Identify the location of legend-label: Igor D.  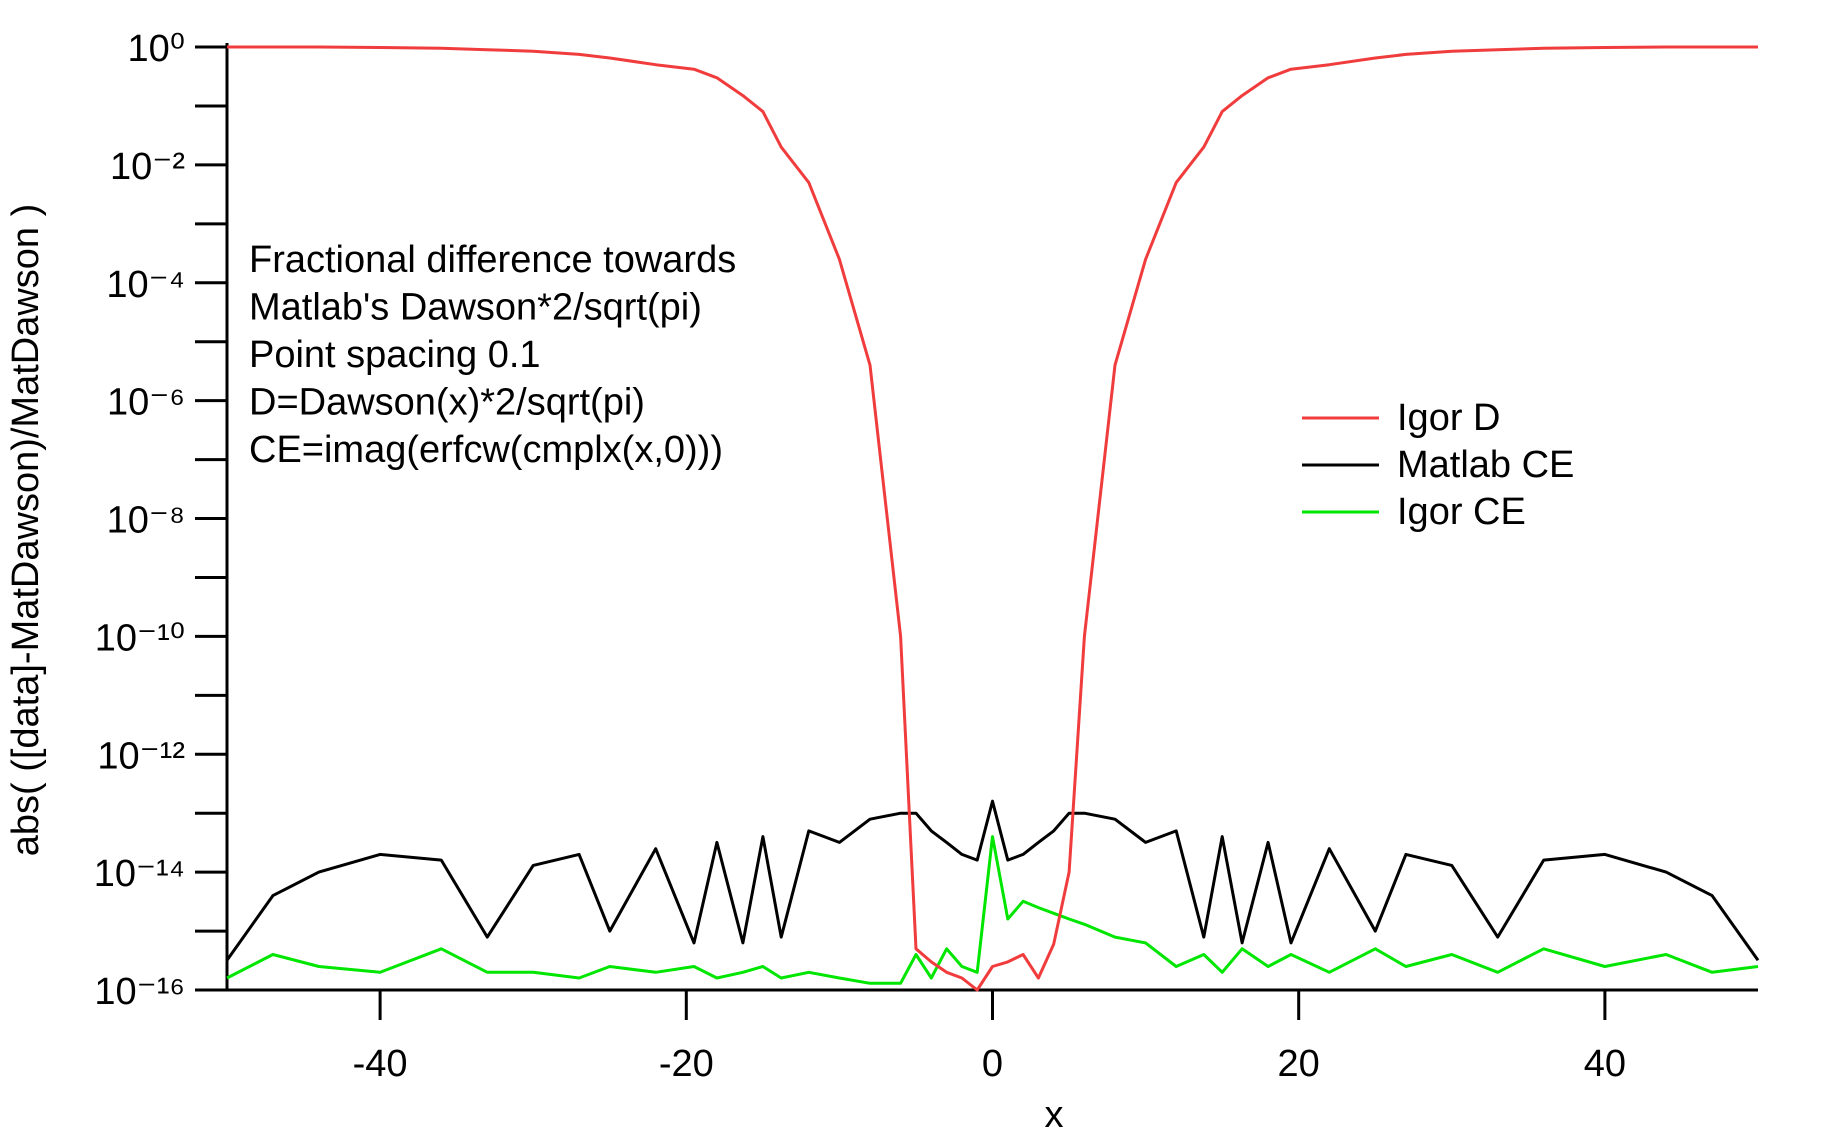
(1448, 418).